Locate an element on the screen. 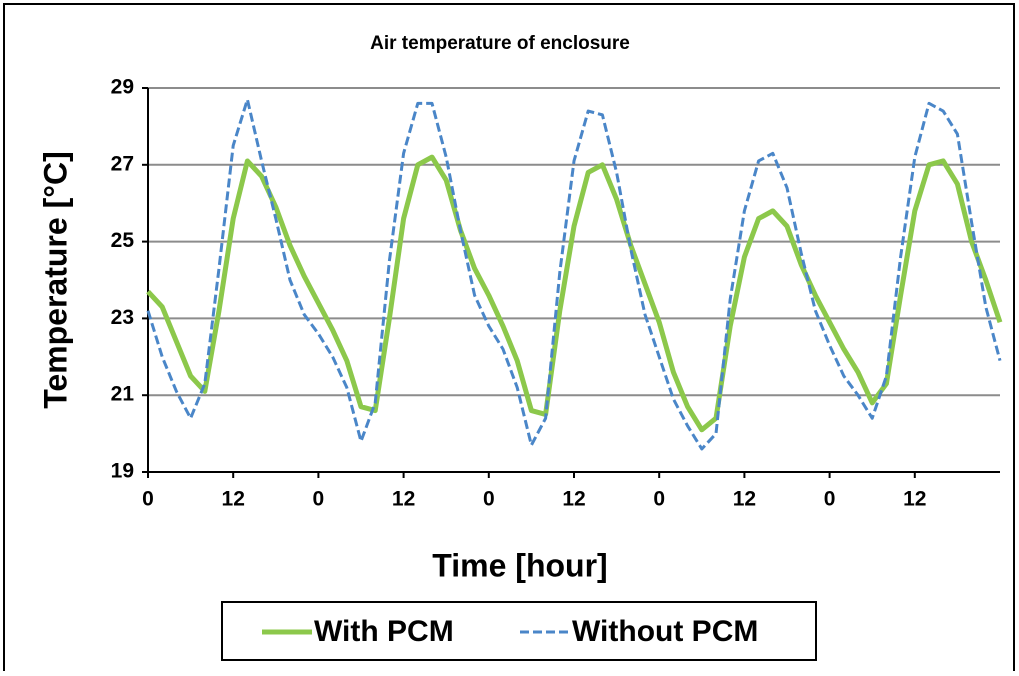 This screenshot has width=1019, height=676. y-tick-label: 19 is located at coordinates (122, 471).